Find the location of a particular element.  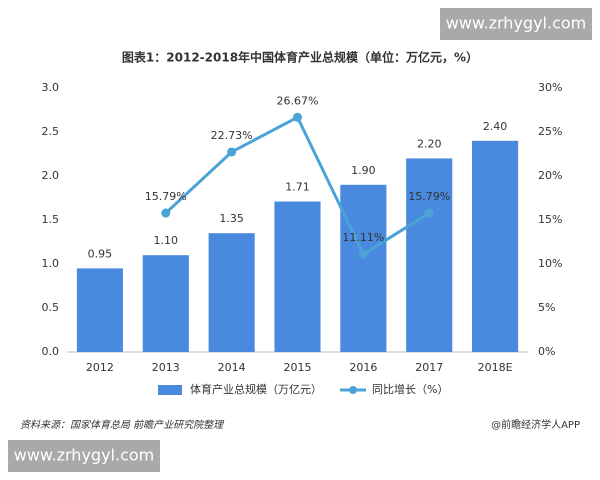

legend-label: 体育产业总规模（万亿元） is located at coordinates (256, 389).